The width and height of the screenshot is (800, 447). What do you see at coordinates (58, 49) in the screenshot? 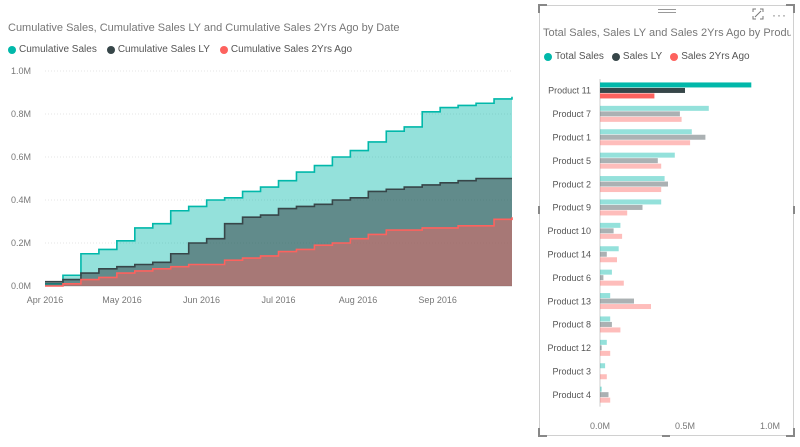
I see `legend-label: Cumulative Sales` at bounding box center [58, 49].